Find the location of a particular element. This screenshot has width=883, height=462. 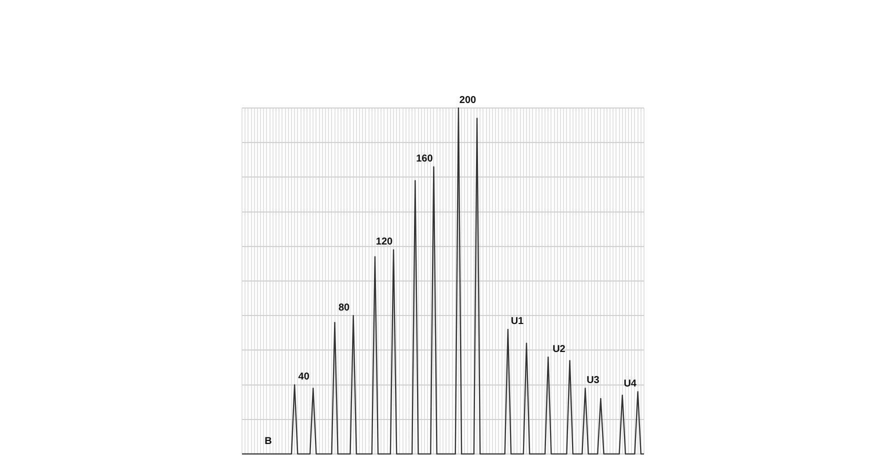

annotation: 120 is located at coordinates (385, 242).